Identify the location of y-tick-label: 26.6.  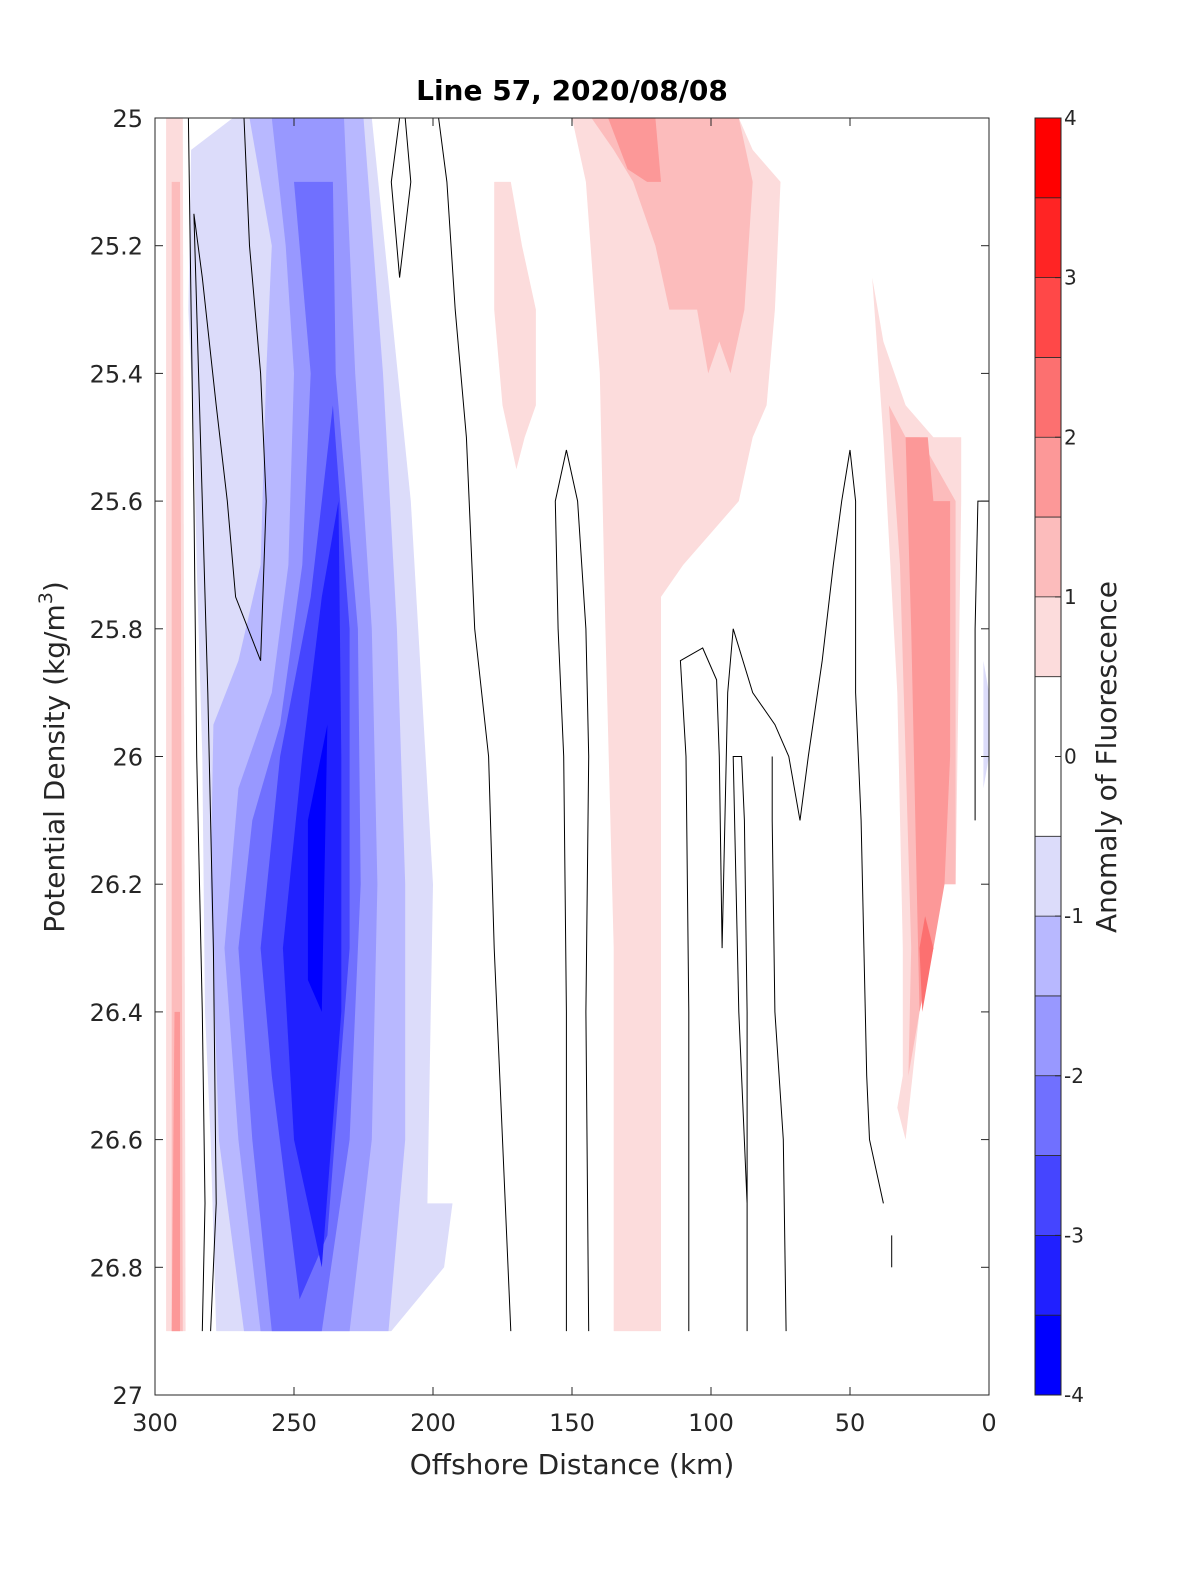
(116, 1141).